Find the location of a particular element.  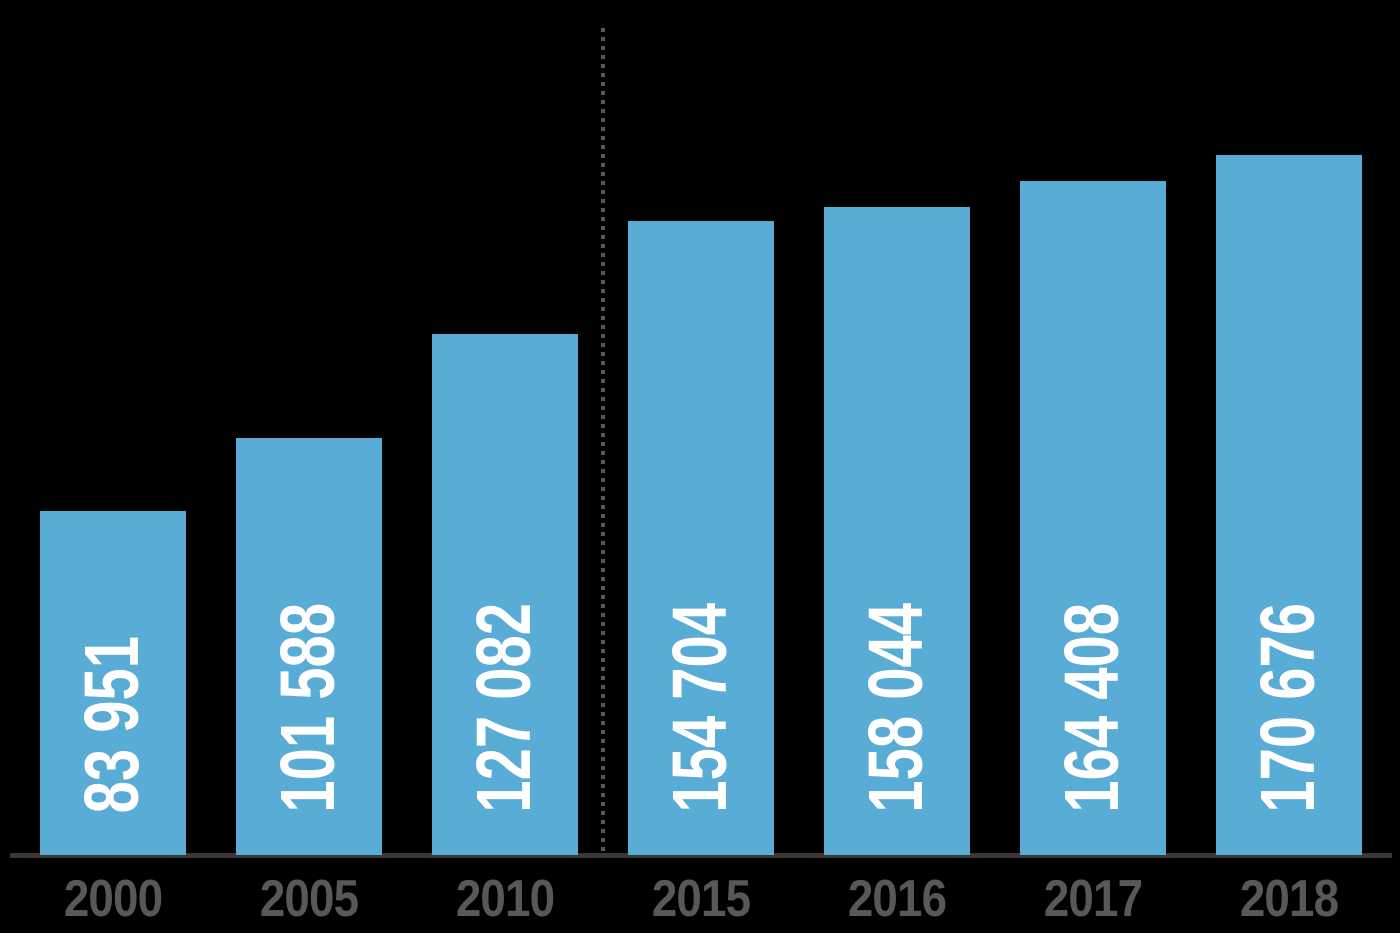

x-axis-label-2005: 2005 is located at coordinates (309, 899).